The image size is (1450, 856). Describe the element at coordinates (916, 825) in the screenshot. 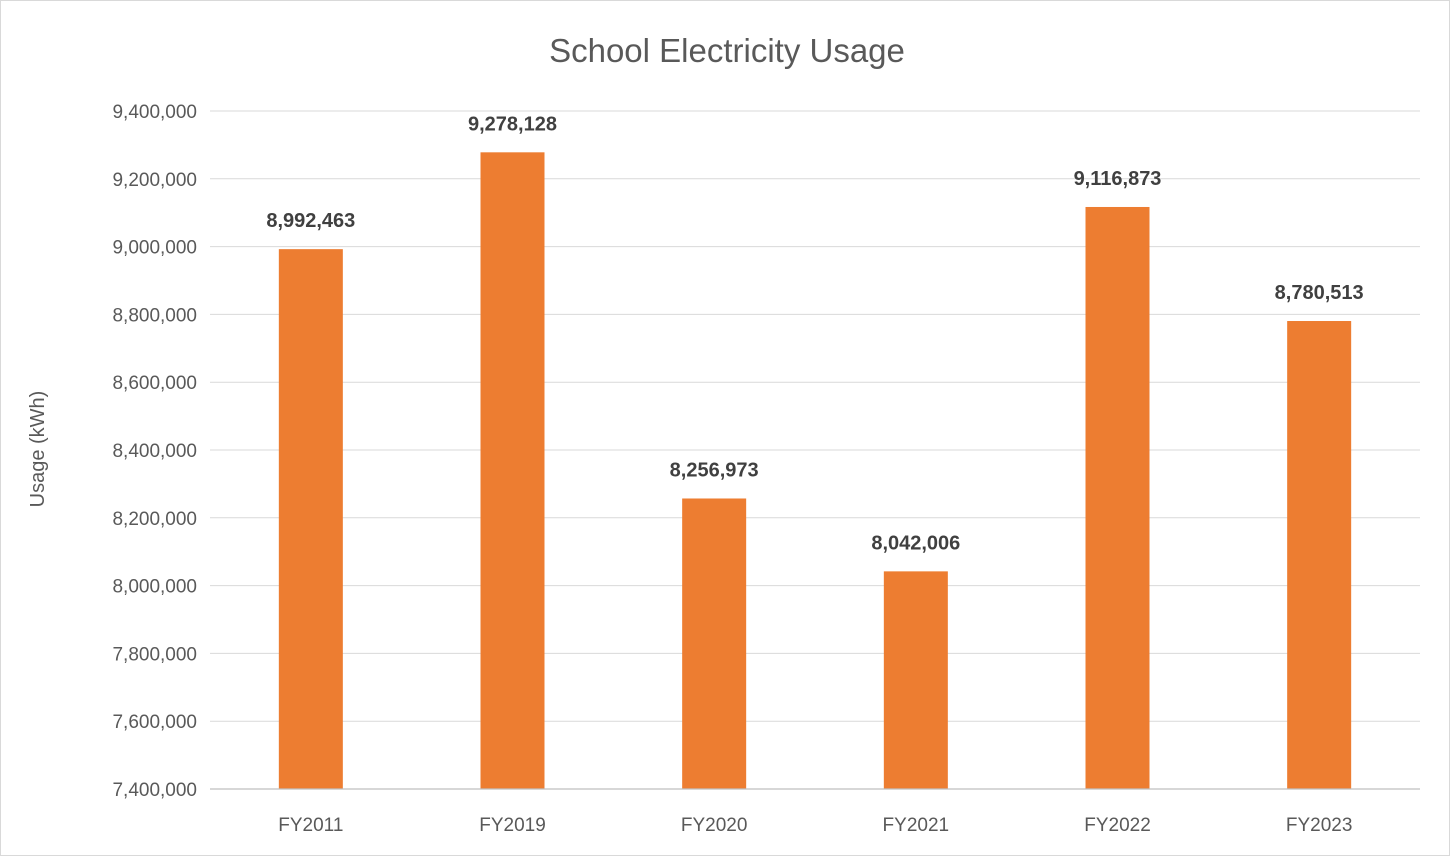

I see `x-tick-label: FY2021` at that location.